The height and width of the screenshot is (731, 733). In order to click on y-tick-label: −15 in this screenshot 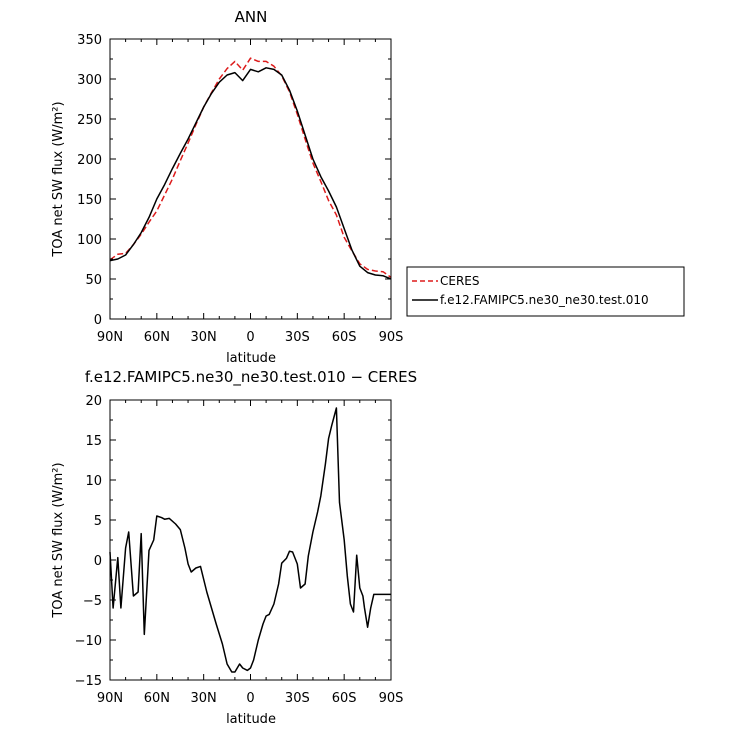, I will do `click(88, 681)`.